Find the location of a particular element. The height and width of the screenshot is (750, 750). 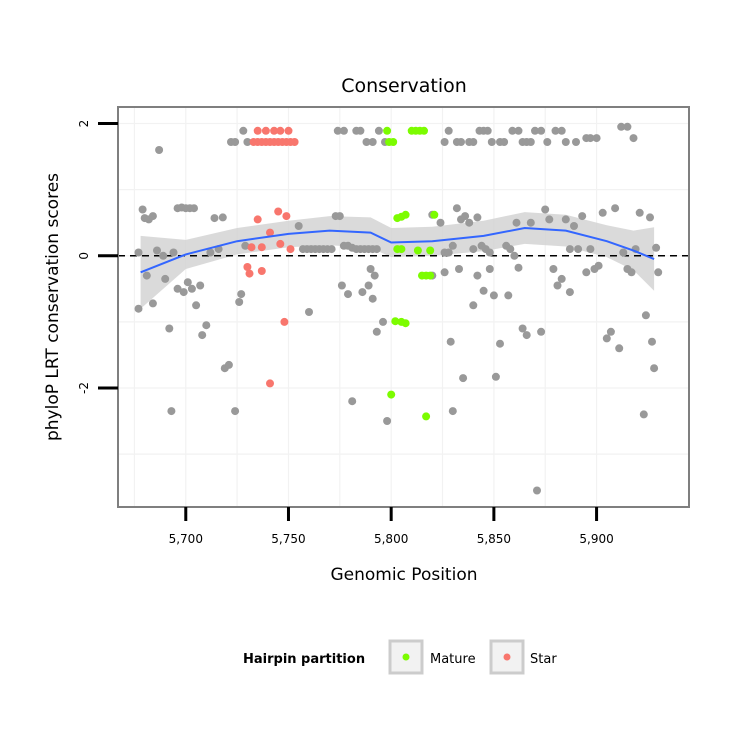

smooth-line is located at coordinates (397, 250).